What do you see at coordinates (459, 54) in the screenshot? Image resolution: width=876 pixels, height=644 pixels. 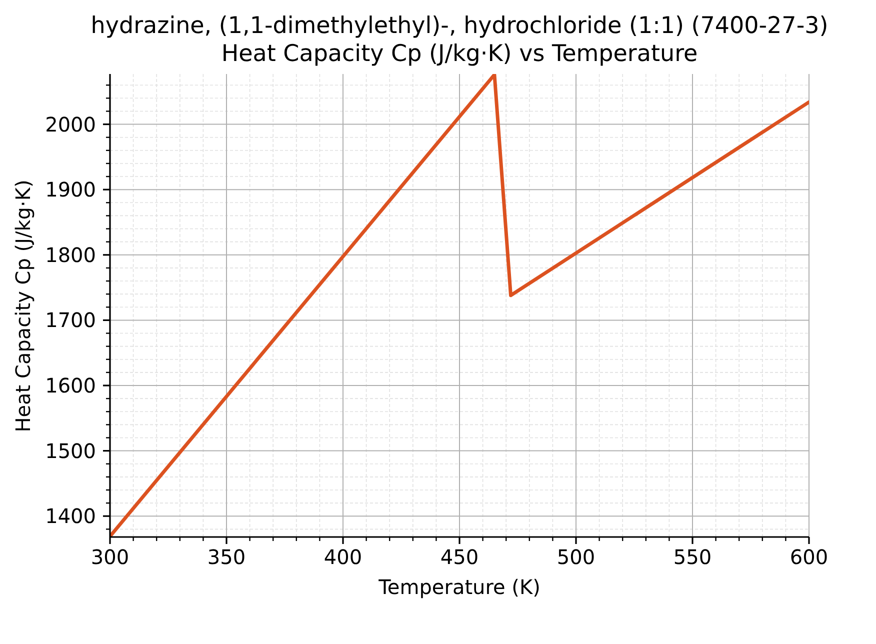 I see `chart-subtitle: Heat Capacity Cp (J/kg·K) vs Temperature` at bounding box center [459, 54].